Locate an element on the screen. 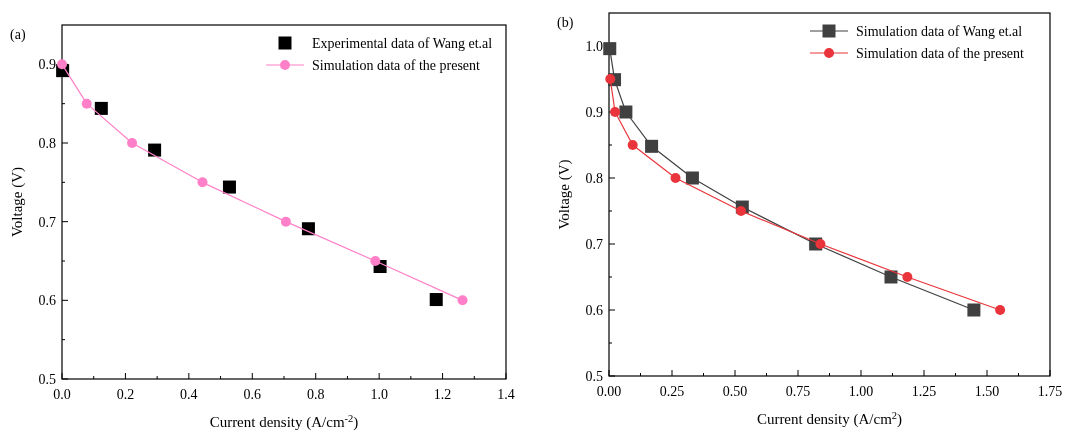 The height and width of the screenshot is (432, 1065). x-tick-label: 1.00 is located at coordinates (861, 391).